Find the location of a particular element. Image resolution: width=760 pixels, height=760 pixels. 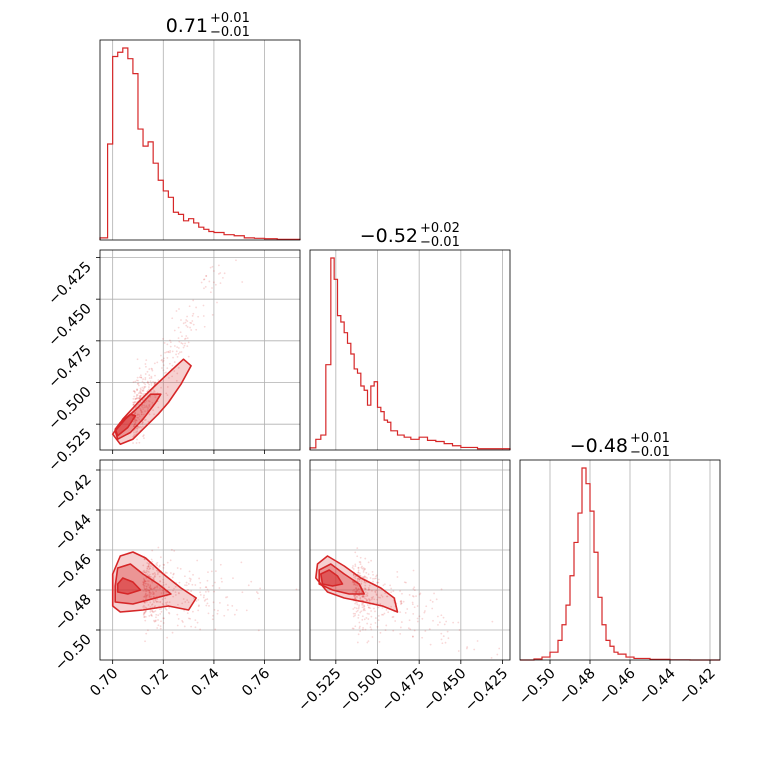

x-tick-label: −0.50 is located at coordinates (537, 687).